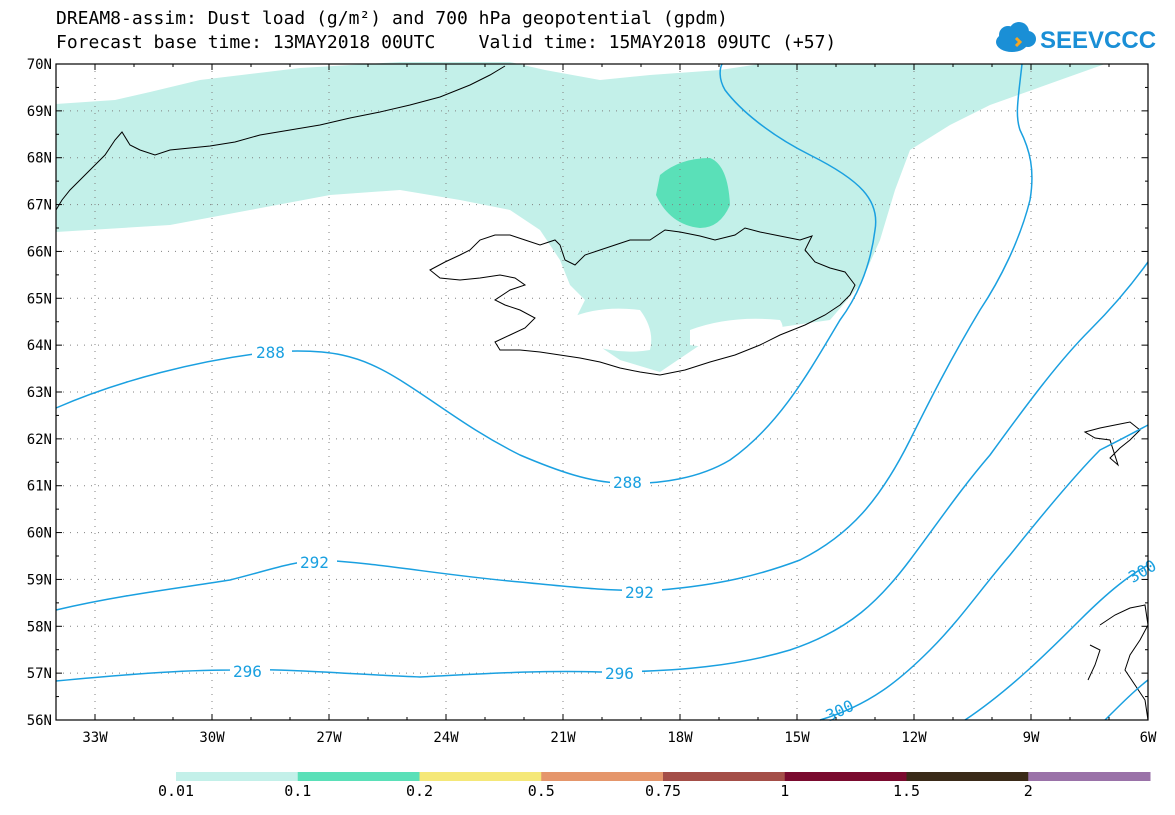  Describe the element at coordinates (563, 738) in the screenshot. I see `longitude-label: 21W` at that location.